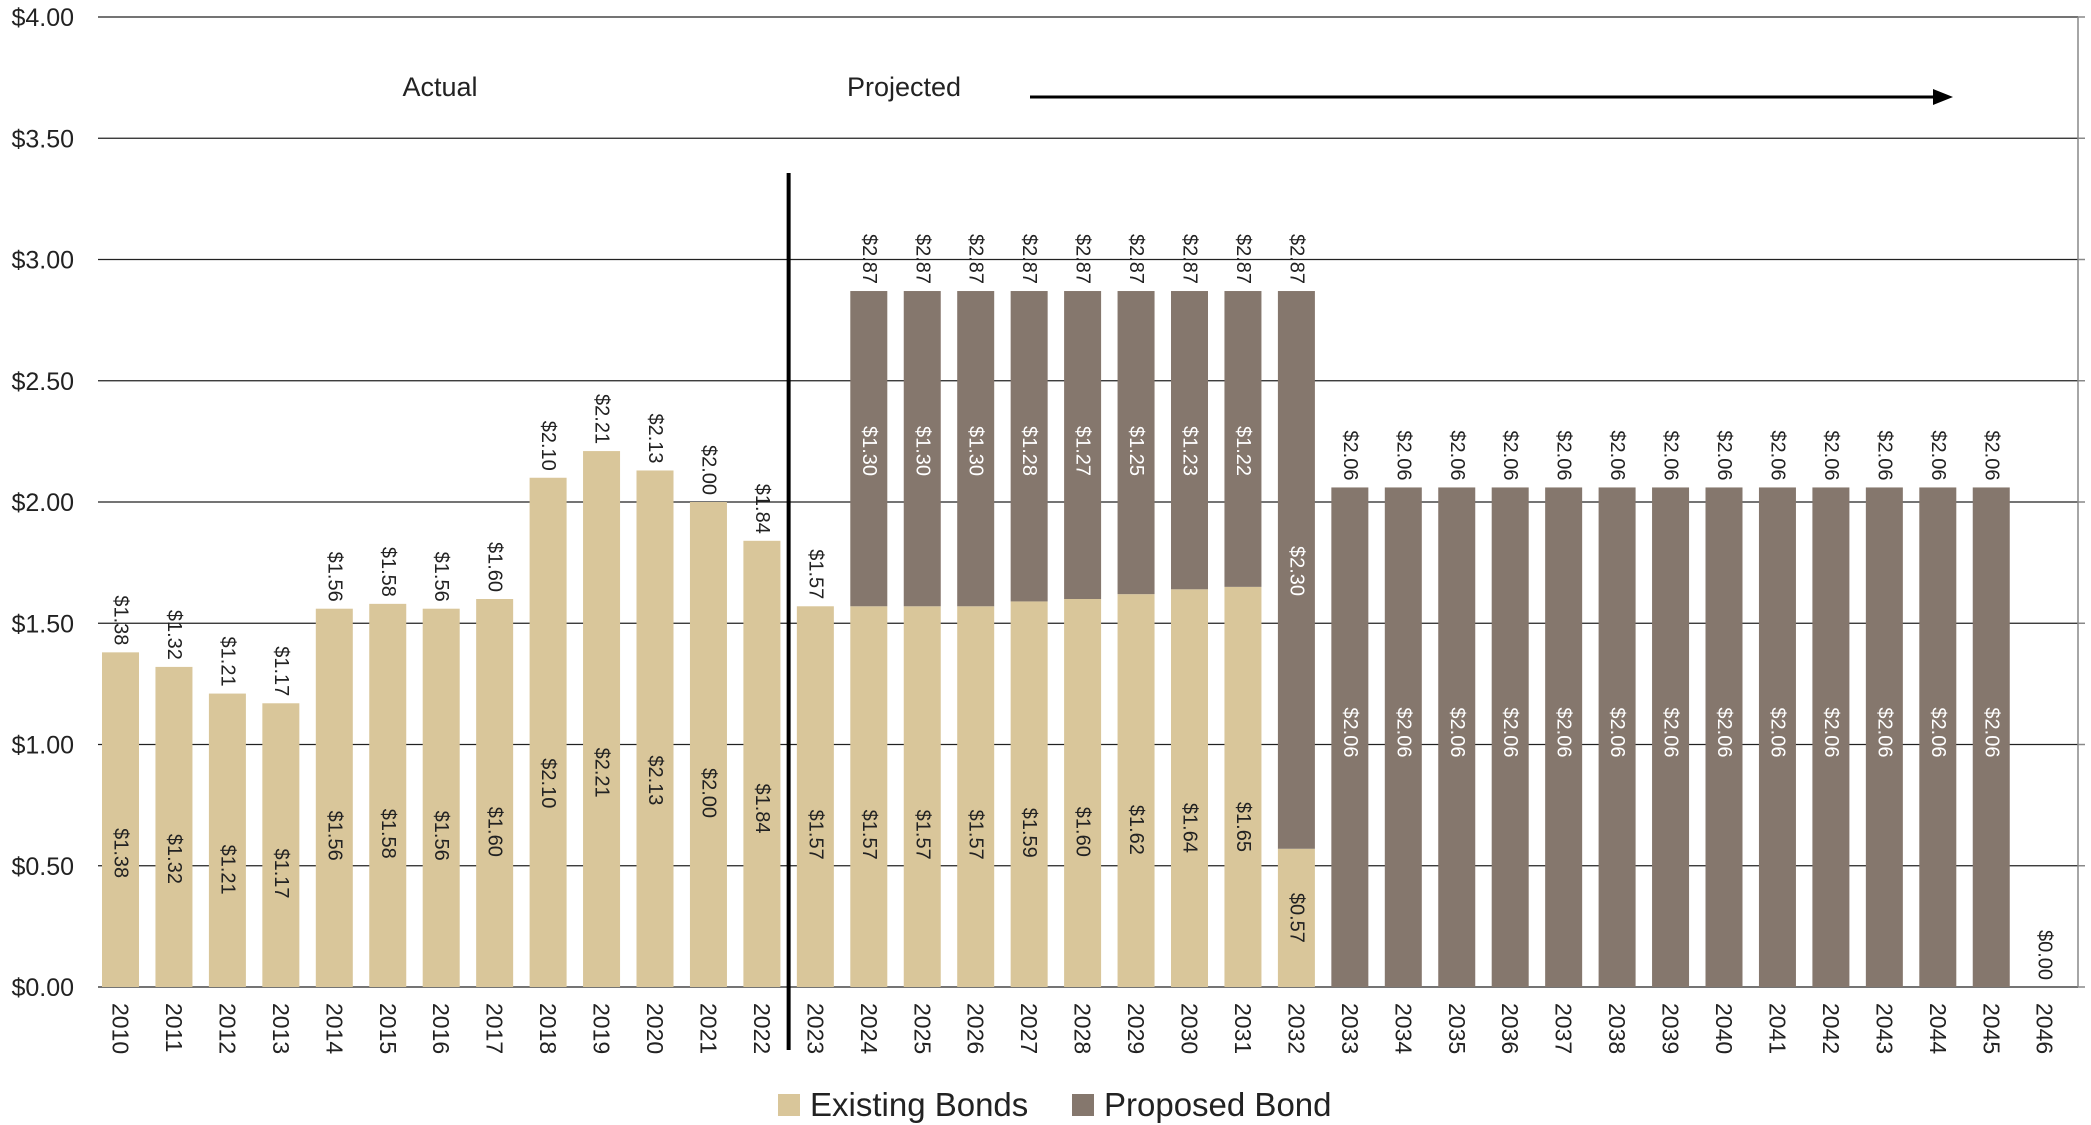  What do you see at coordinates (42, 503) in the screenshot?
I see `y-tick-label: $2.00` at bounding box center [42, 503].